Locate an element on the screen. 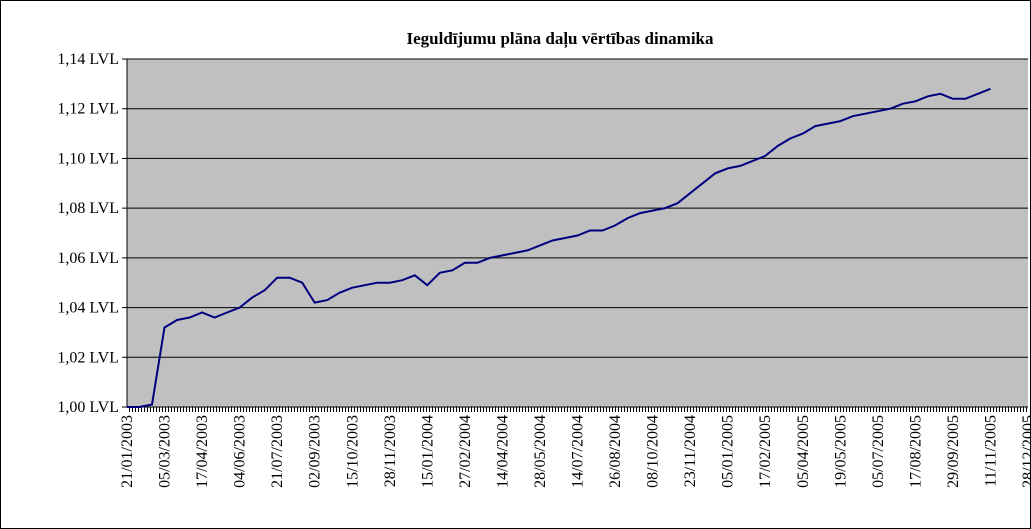 This screenshot has height=529, width=1031. x-tick-label: 15/10/2003 is located at coordinates (352, 451).